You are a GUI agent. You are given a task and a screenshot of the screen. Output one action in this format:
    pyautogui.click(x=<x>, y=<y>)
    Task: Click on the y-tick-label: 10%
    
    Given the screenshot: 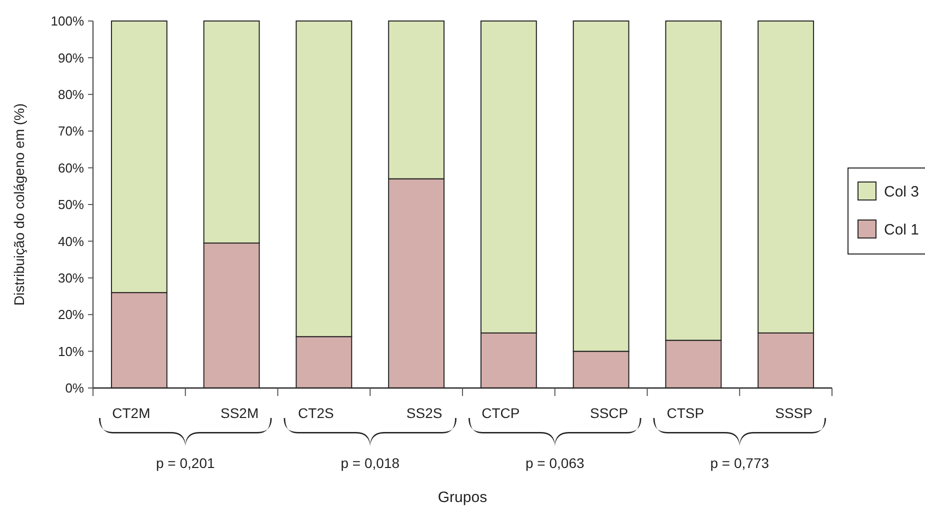 What is the action you would take?
    pyautogui.click(x=71, y=351)
    